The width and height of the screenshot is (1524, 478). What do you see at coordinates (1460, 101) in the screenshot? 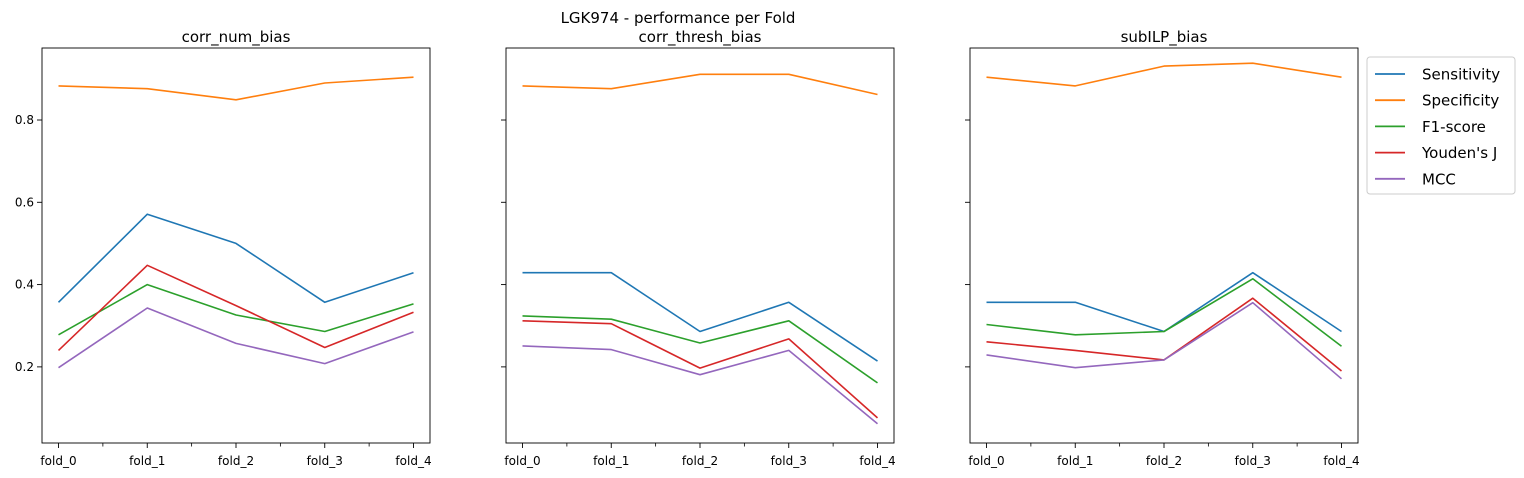
I see `legend-label: Specificity` at bounding box center [1460, 101].